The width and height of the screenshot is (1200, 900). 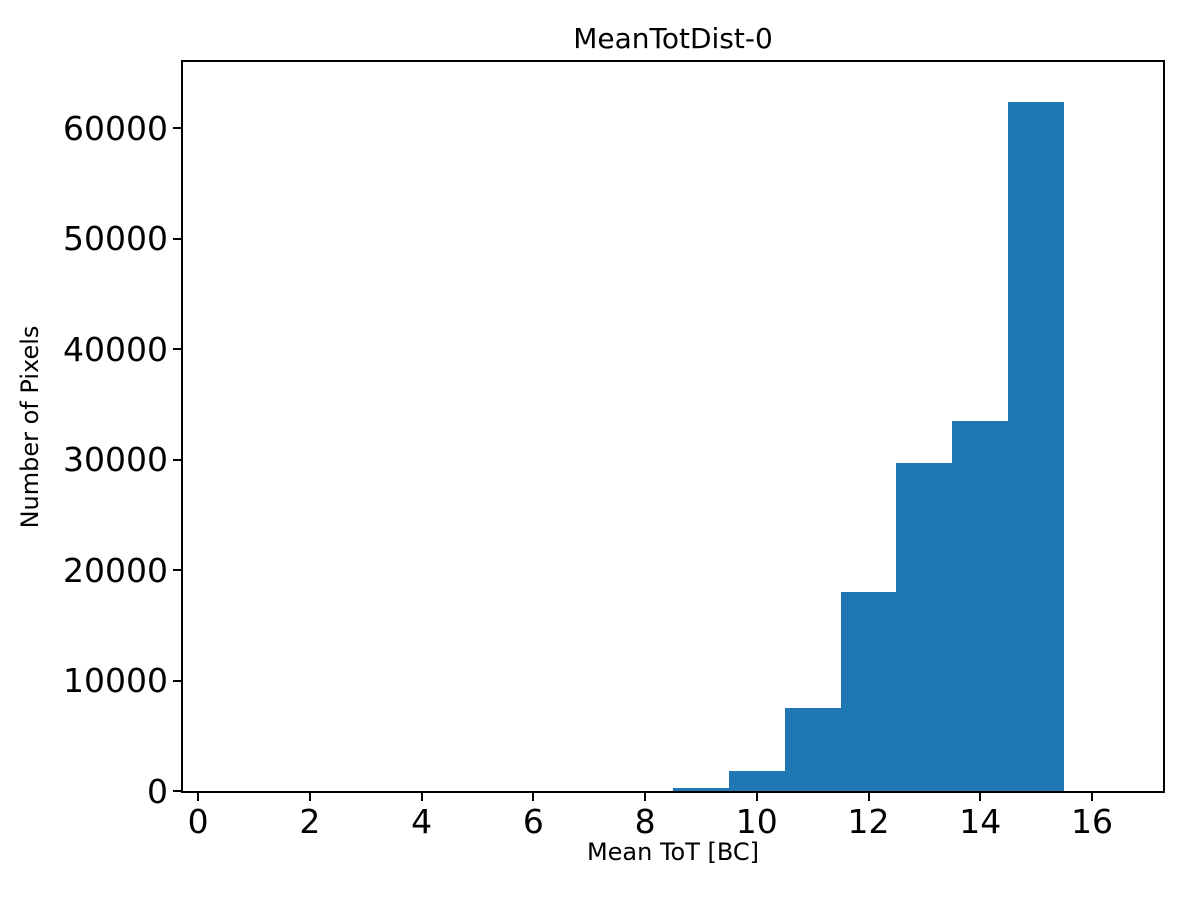 What do you see at coordinates (115, 460) in the screenshot?
I see `y-tick-label: 30000` at bounding box center [115, 460].